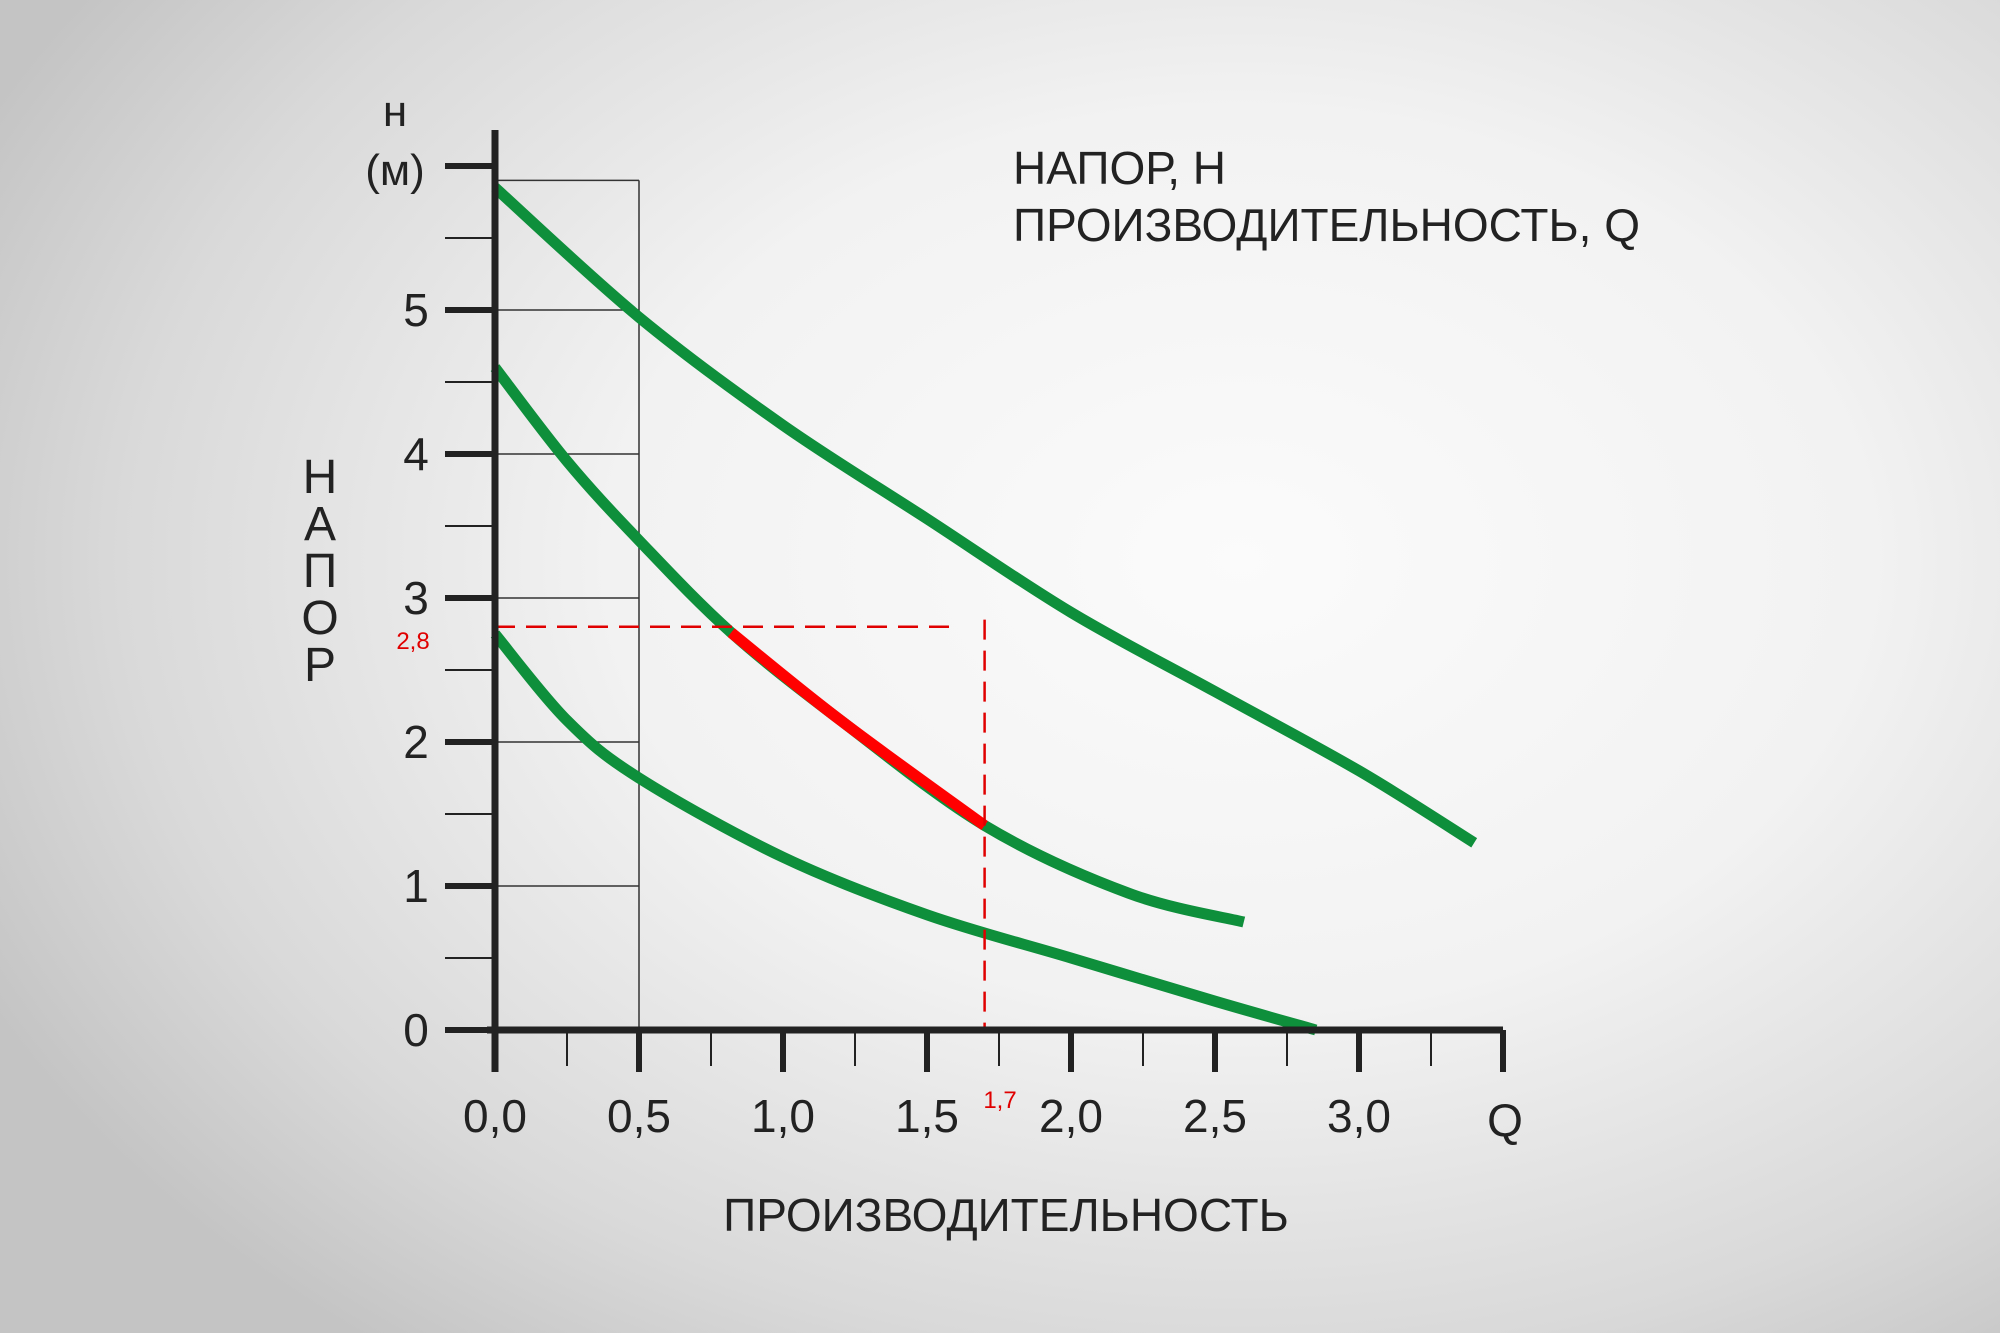  I want to click on y-axis-label: НАПОР, so click(319, 571).